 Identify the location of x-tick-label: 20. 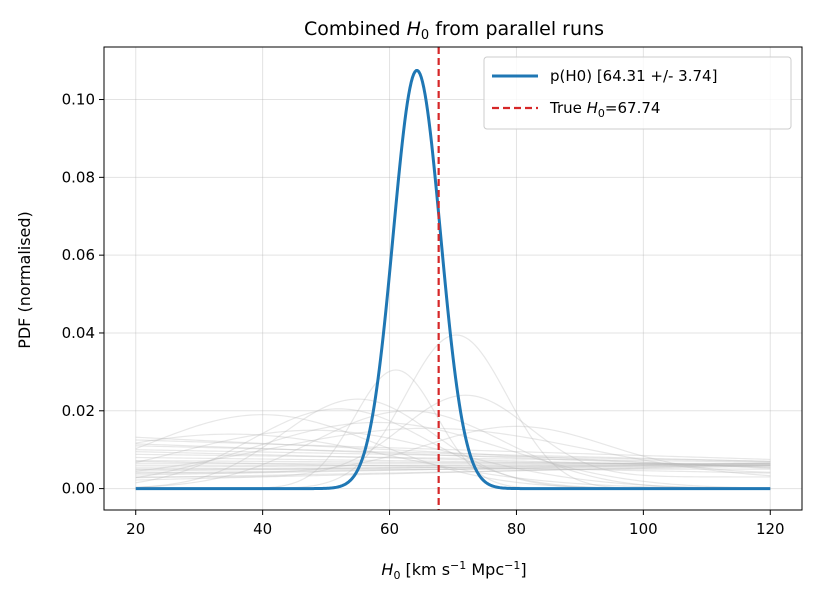
(135, 529).